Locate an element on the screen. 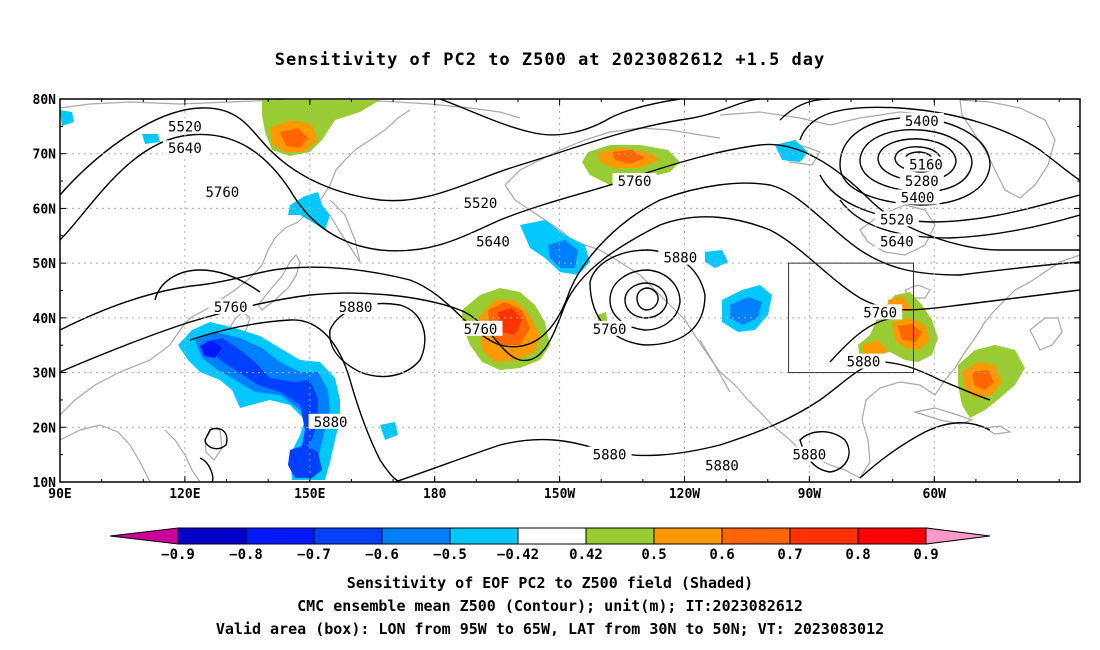 The width and height of the screenshot is (1100, 650). lon-label: 120W is located at coordinates (684, 494).